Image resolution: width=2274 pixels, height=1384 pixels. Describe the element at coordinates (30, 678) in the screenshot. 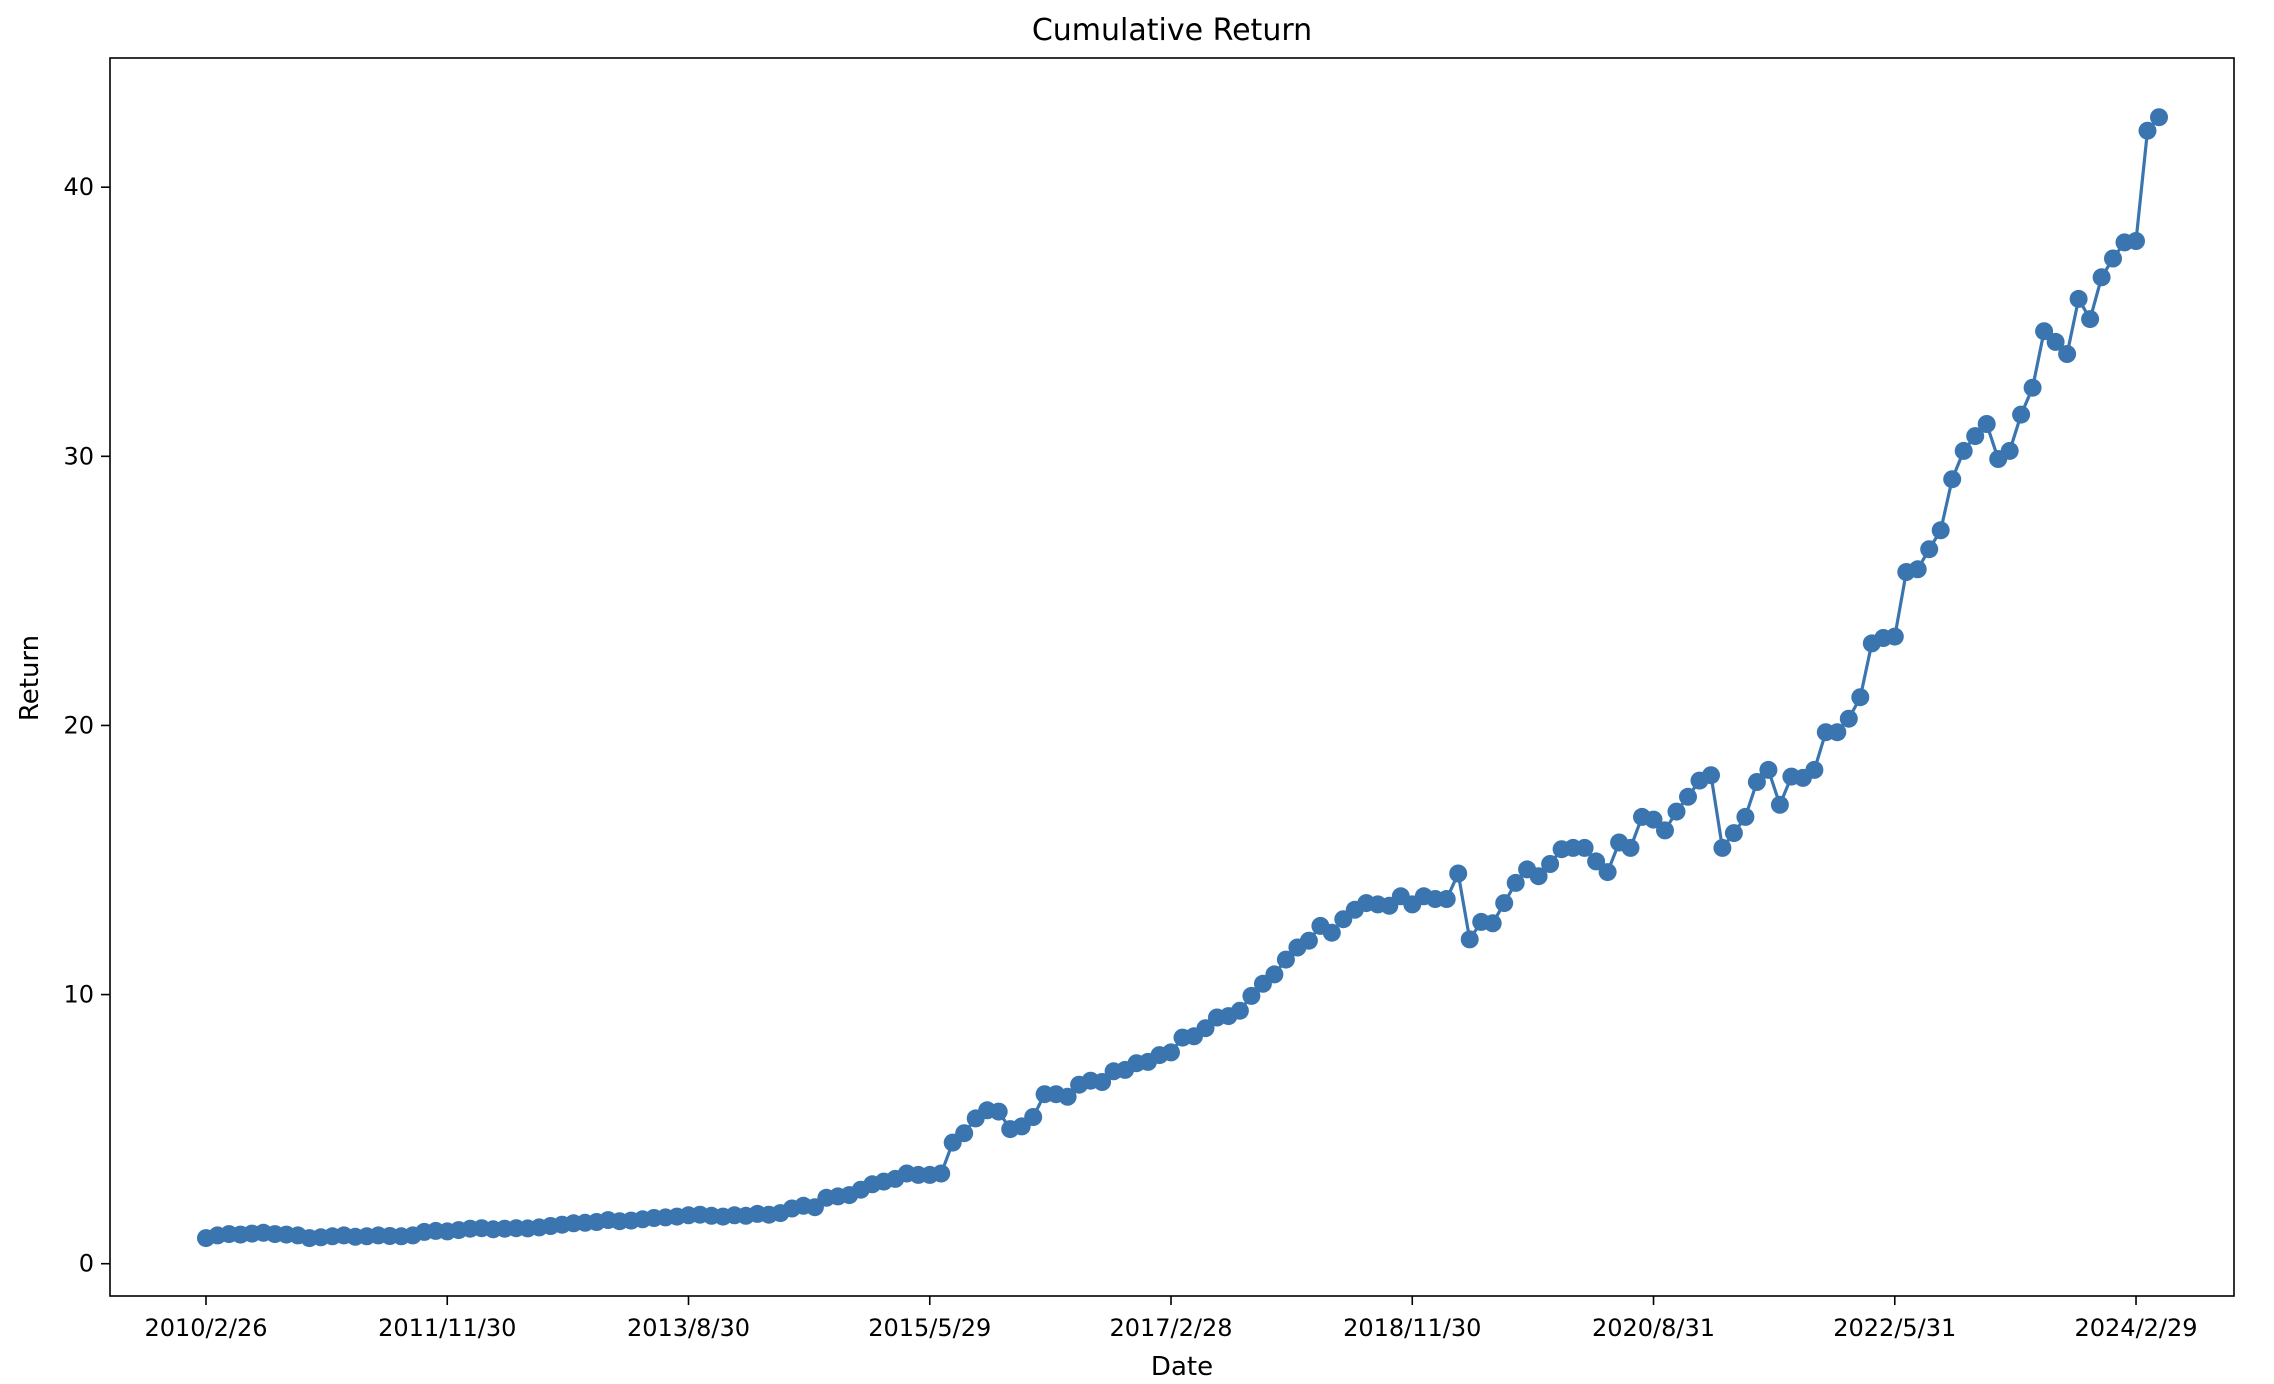

I see `y-axis-label: Return` at that location.